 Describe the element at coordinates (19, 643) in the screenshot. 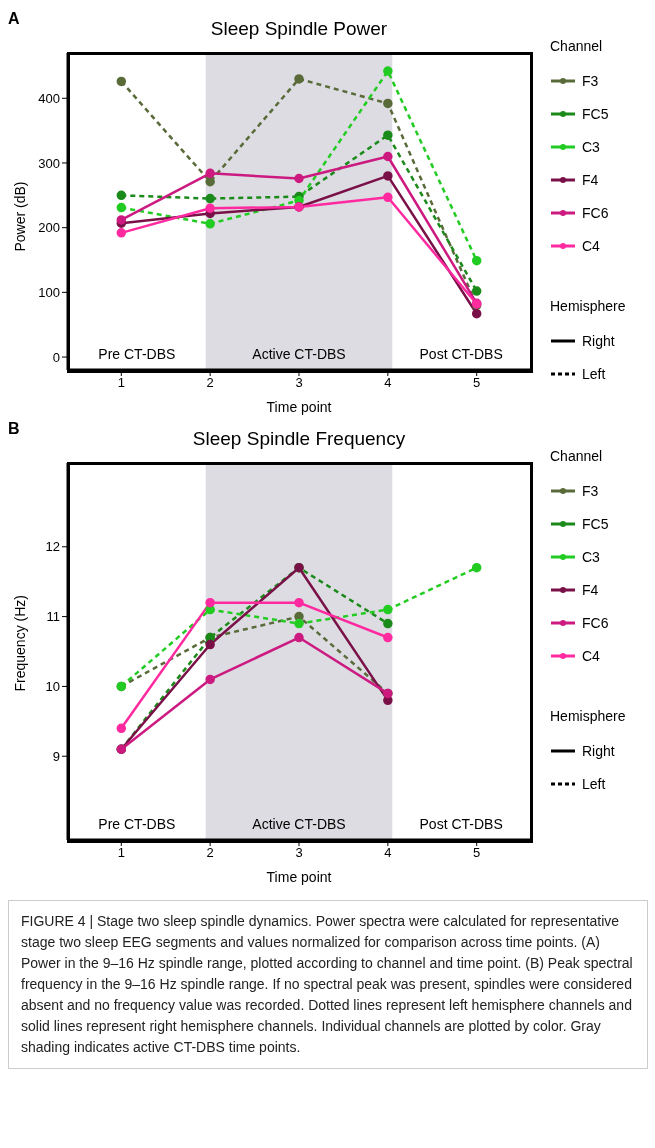

I see `y-axis-title: Frequency (Hz)` at that location.